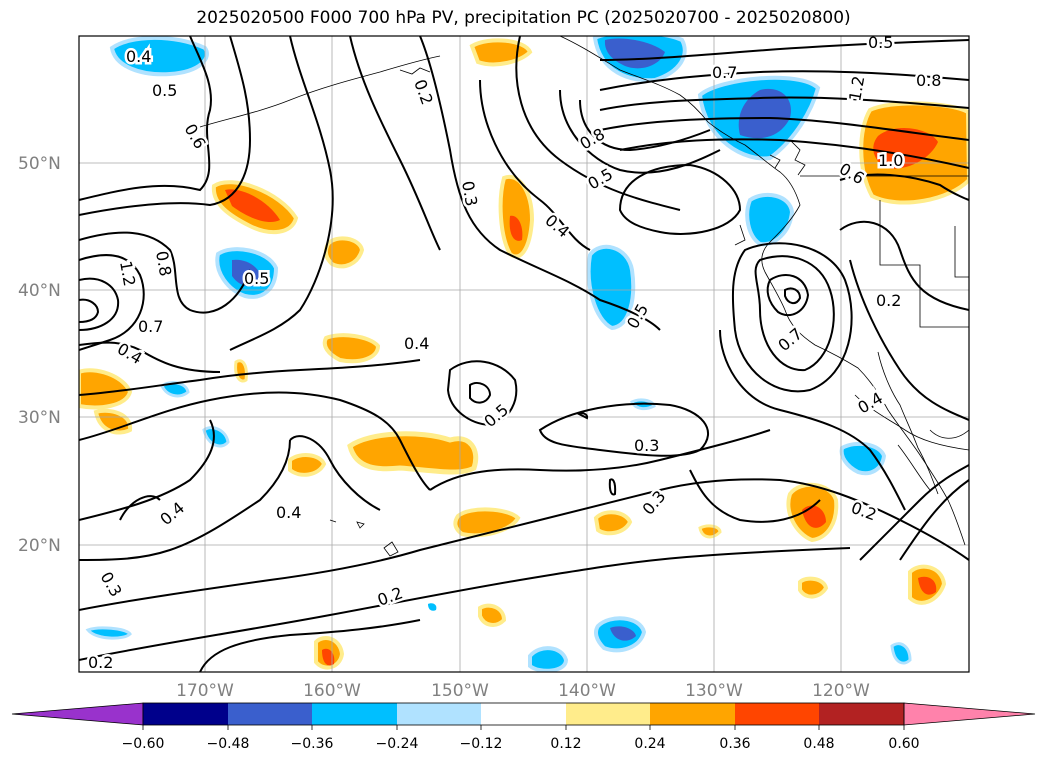 The image size is (1047, 765). I want to click on lon-label: 150°W, so click(460, 691).